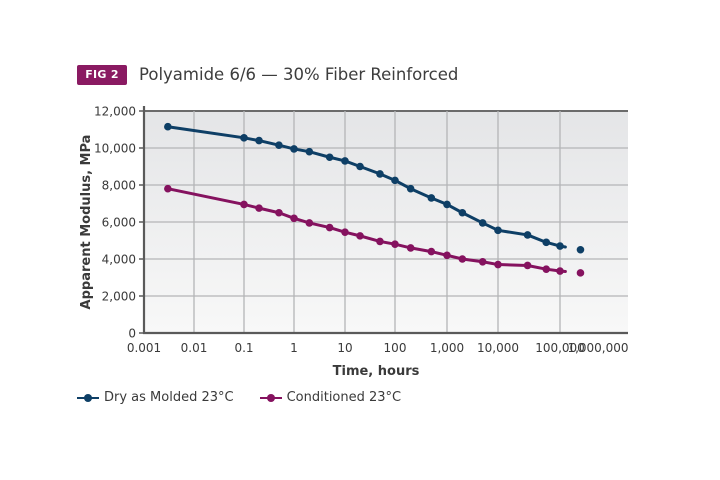 The image size is (720, 480). Describe the element at coordinates (299, 74) in the screenshot. I see `chart-title: Polyamide 6/6 — 30% Fiber Reinforced` at that location.